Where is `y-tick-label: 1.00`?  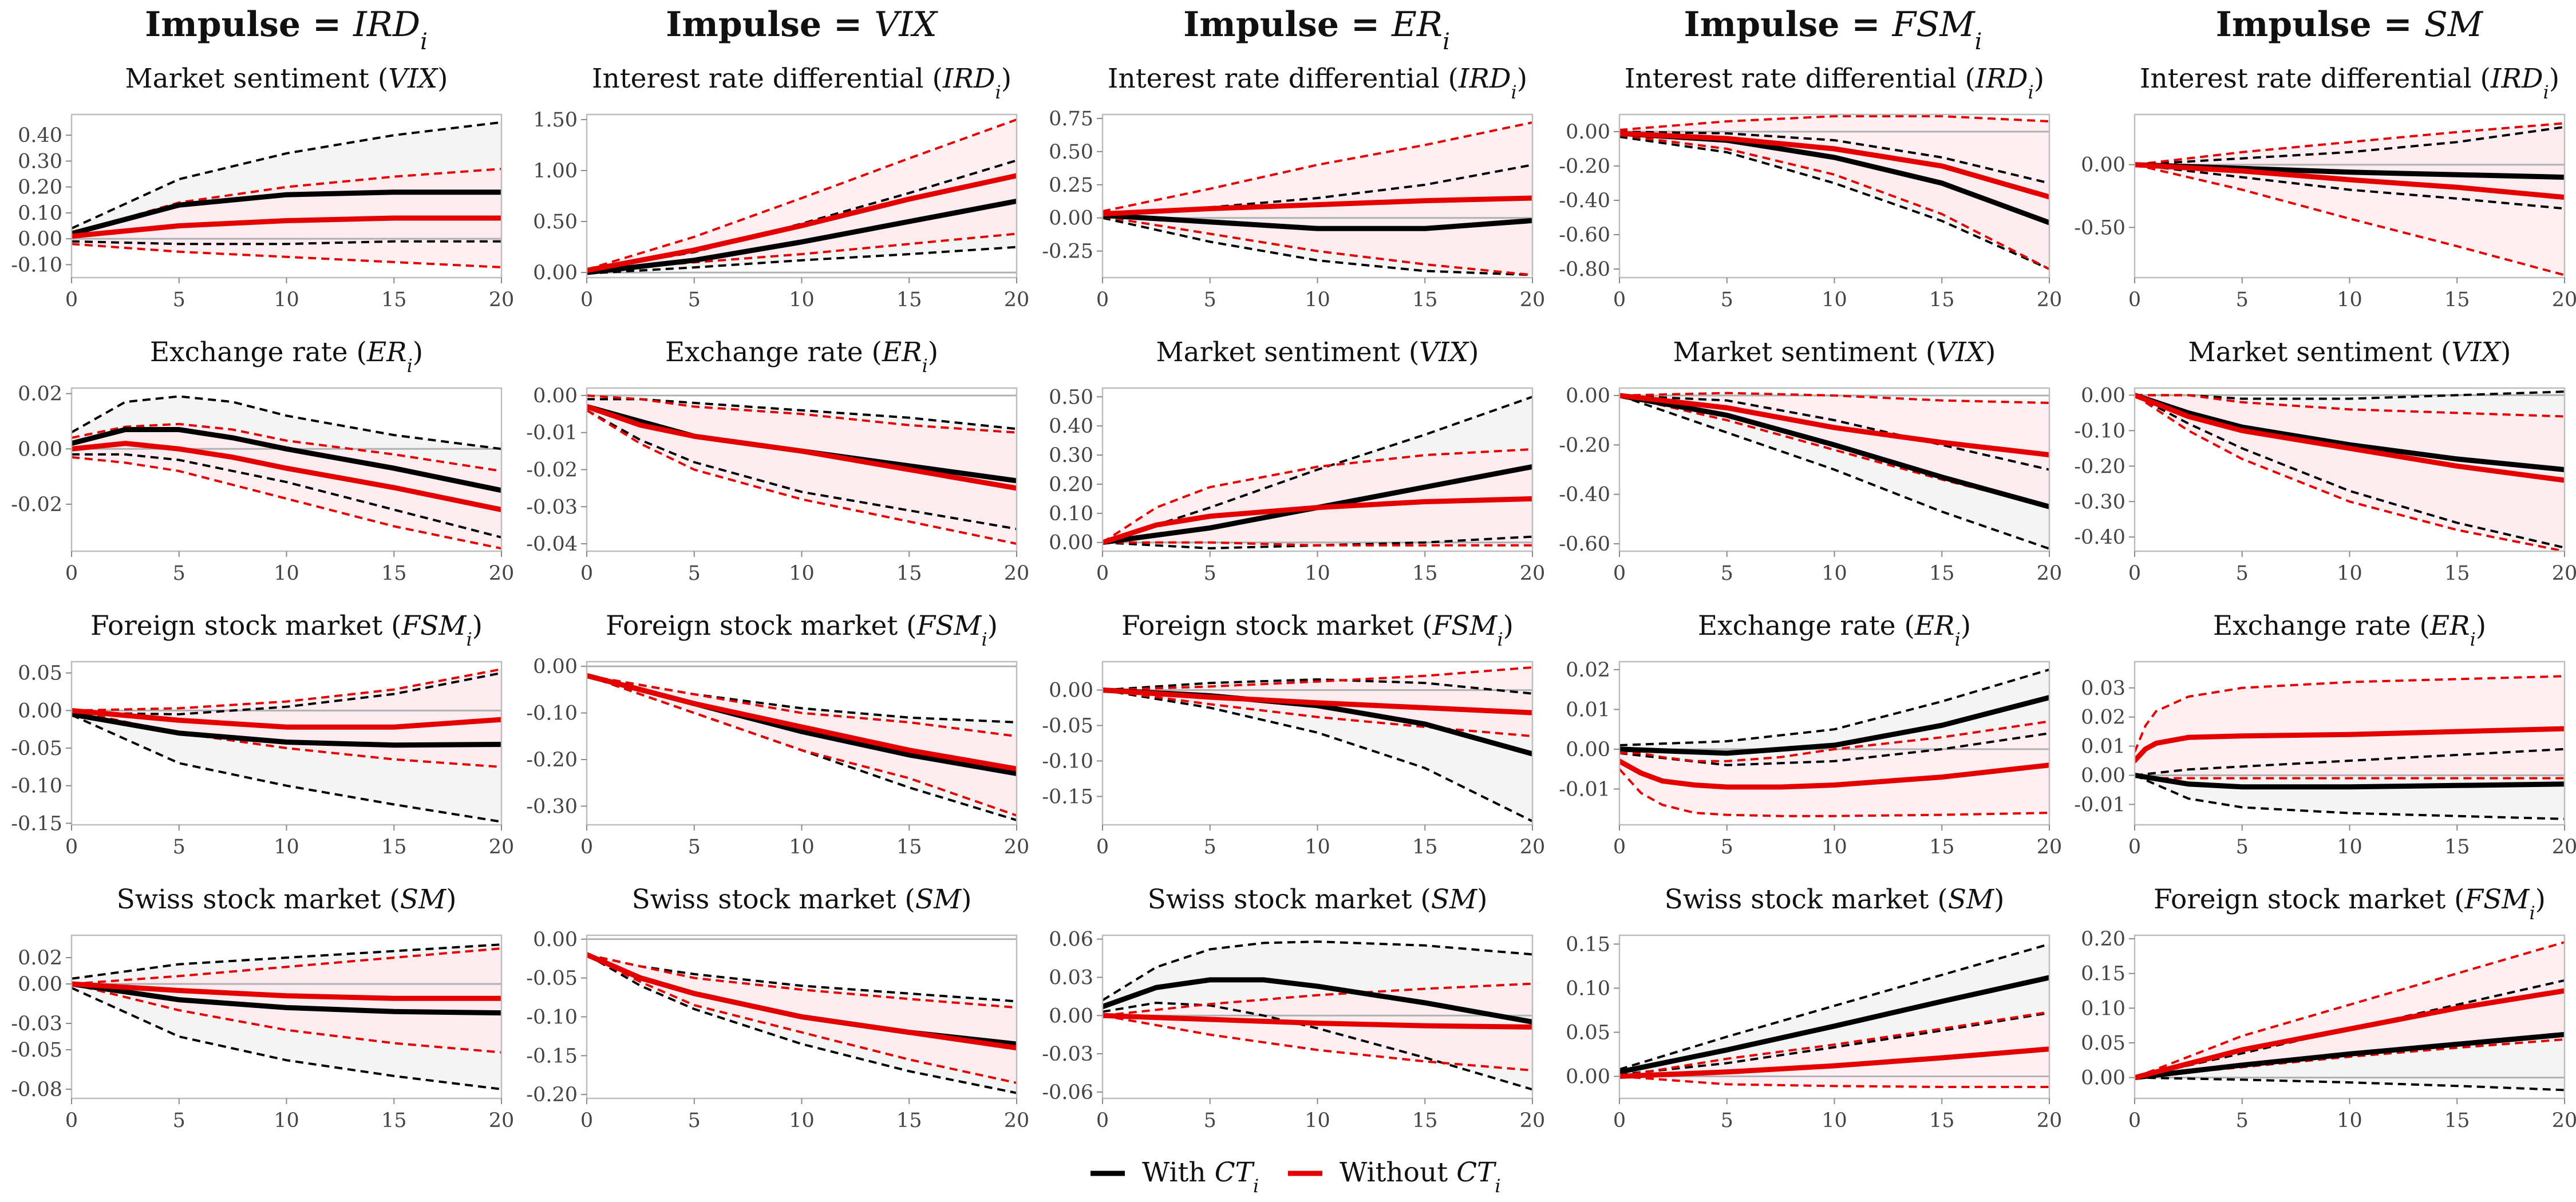 y-tick-label: 1.00 is located at coordinates (555, 171).